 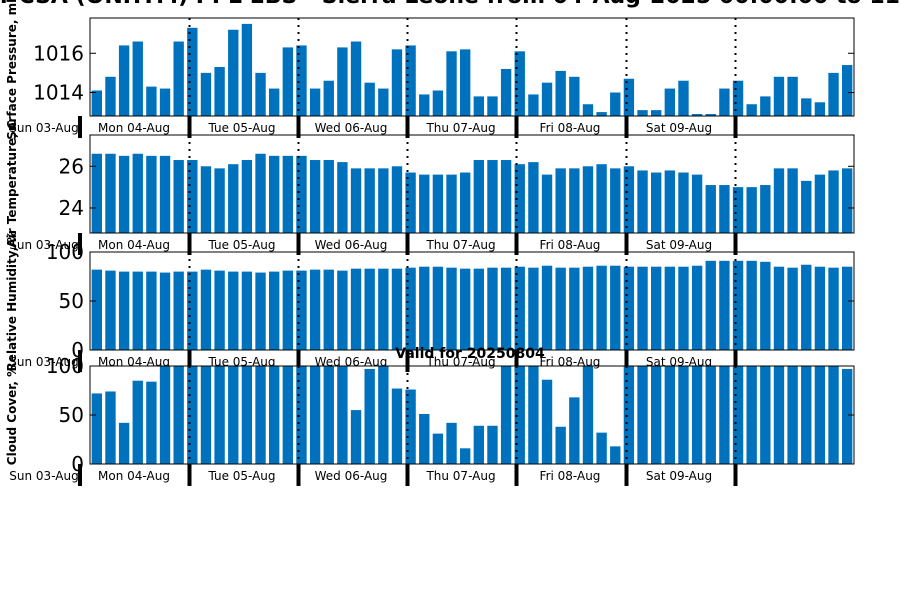 What do you see at coordinates (58, 53) in the screenshot?
I see `y-tick-label: 1016` at bounding box center [58, 53].